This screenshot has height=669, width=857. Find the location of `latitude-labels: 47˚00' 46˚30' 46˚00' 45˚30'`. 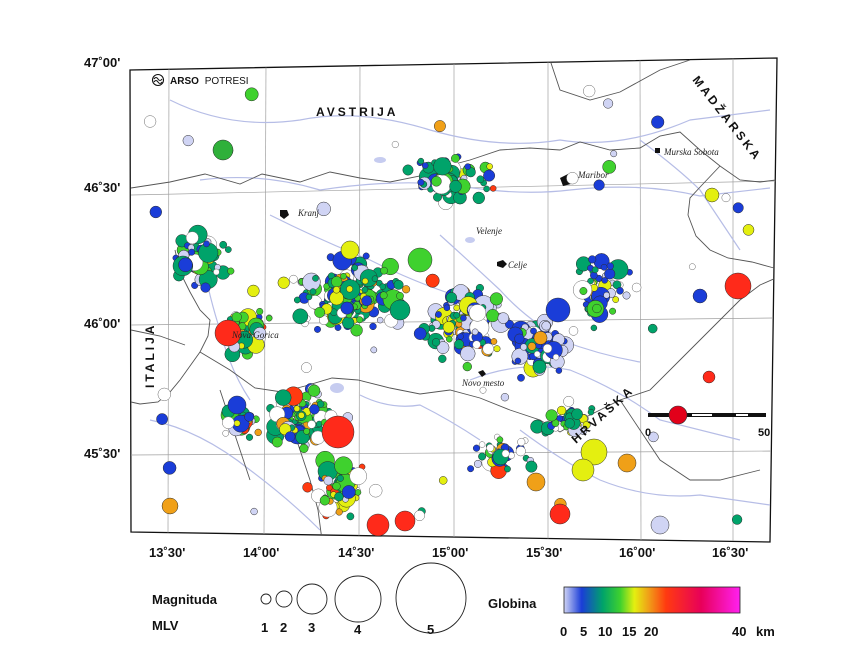

latitude-labels: 47˚00' 46˚30' 46˚00' 45˚30' is located at coordinates (102, 258).